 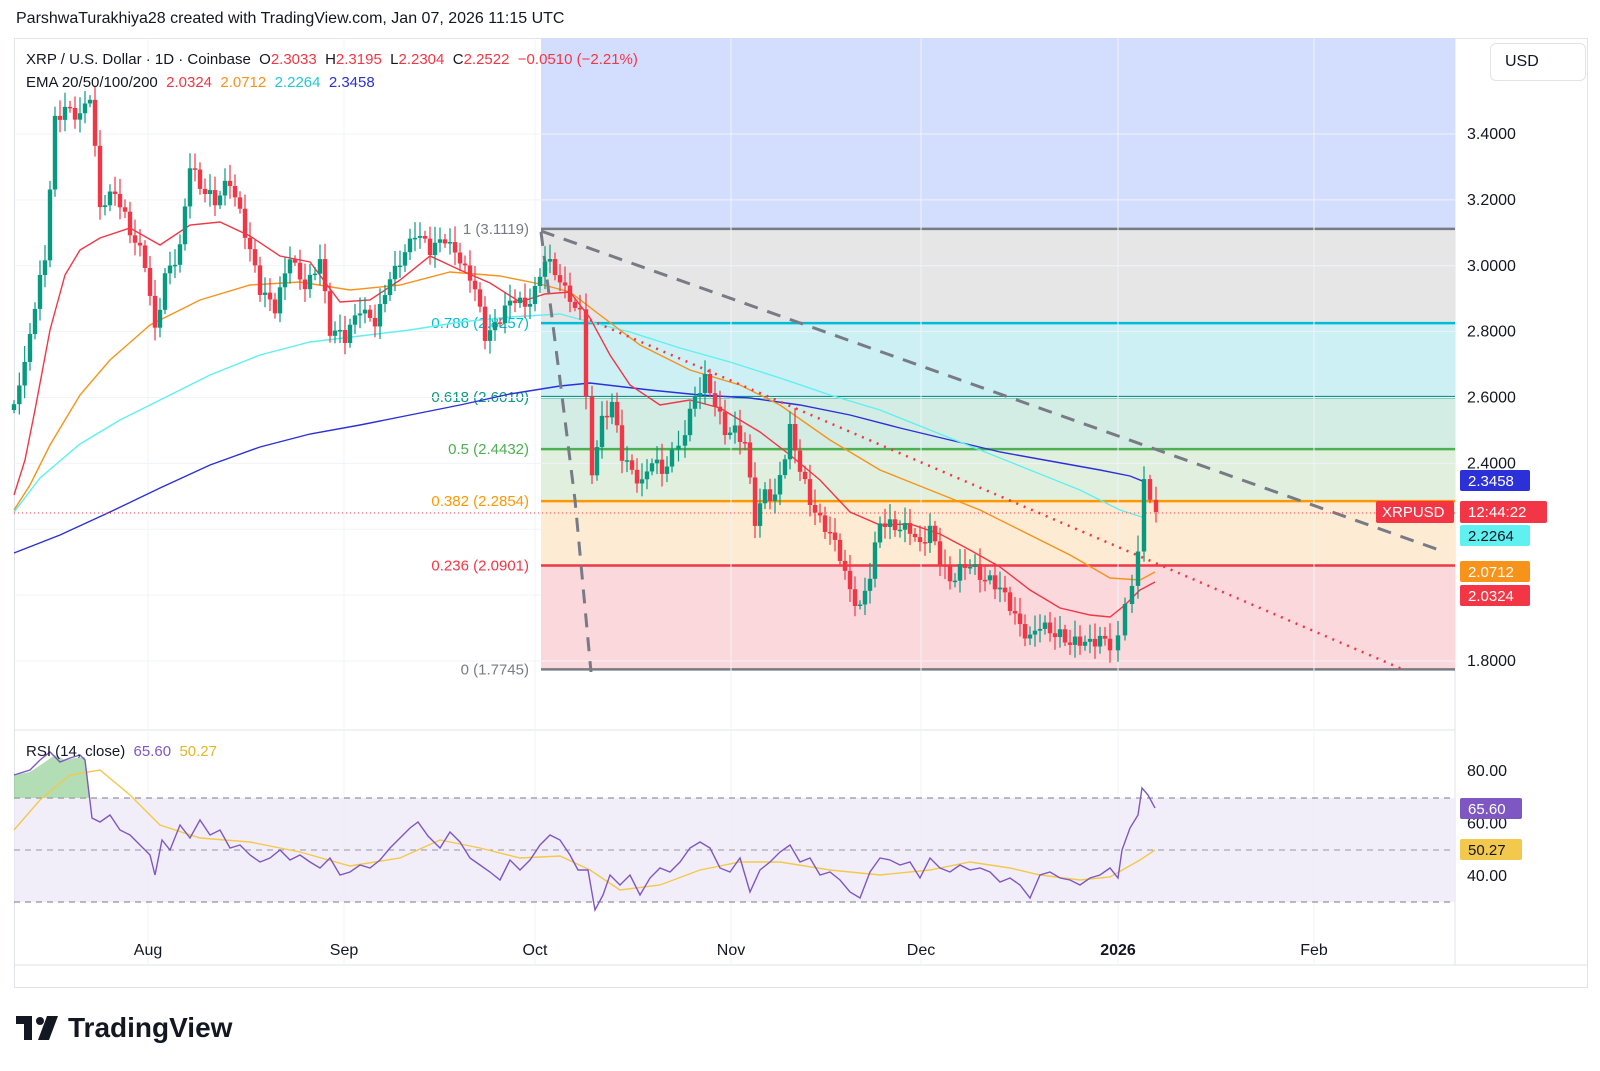 I want to click on symbol-badge: XRPUSD, so click(x=1413, y=512).